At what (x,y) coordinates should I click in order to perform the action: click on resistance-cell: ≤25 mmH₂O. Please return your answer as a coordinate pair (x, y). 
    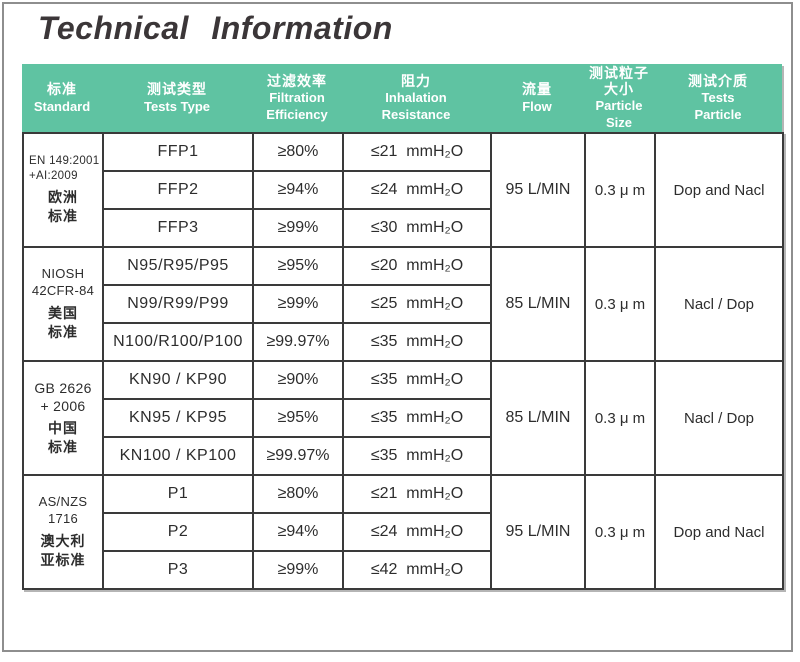
    Looking at the image, I should click on (417, 304).